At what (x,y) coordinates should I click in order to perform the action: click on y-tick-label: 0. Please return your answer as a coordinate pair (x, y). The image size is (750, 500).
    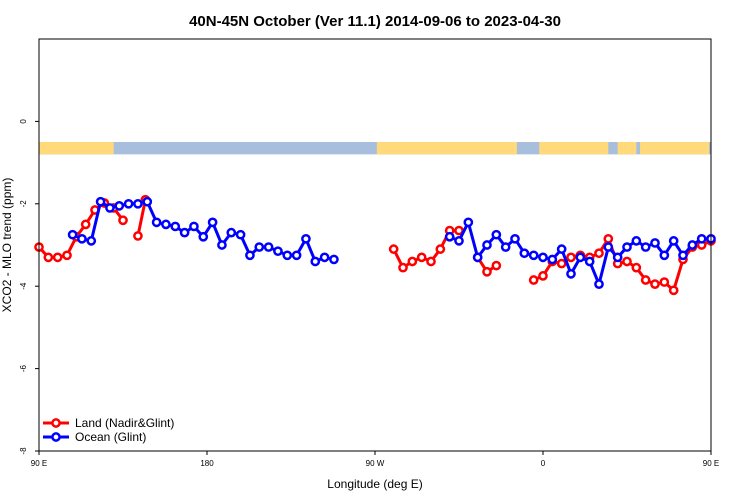
    Looking at the image, I should click on (23, 121).